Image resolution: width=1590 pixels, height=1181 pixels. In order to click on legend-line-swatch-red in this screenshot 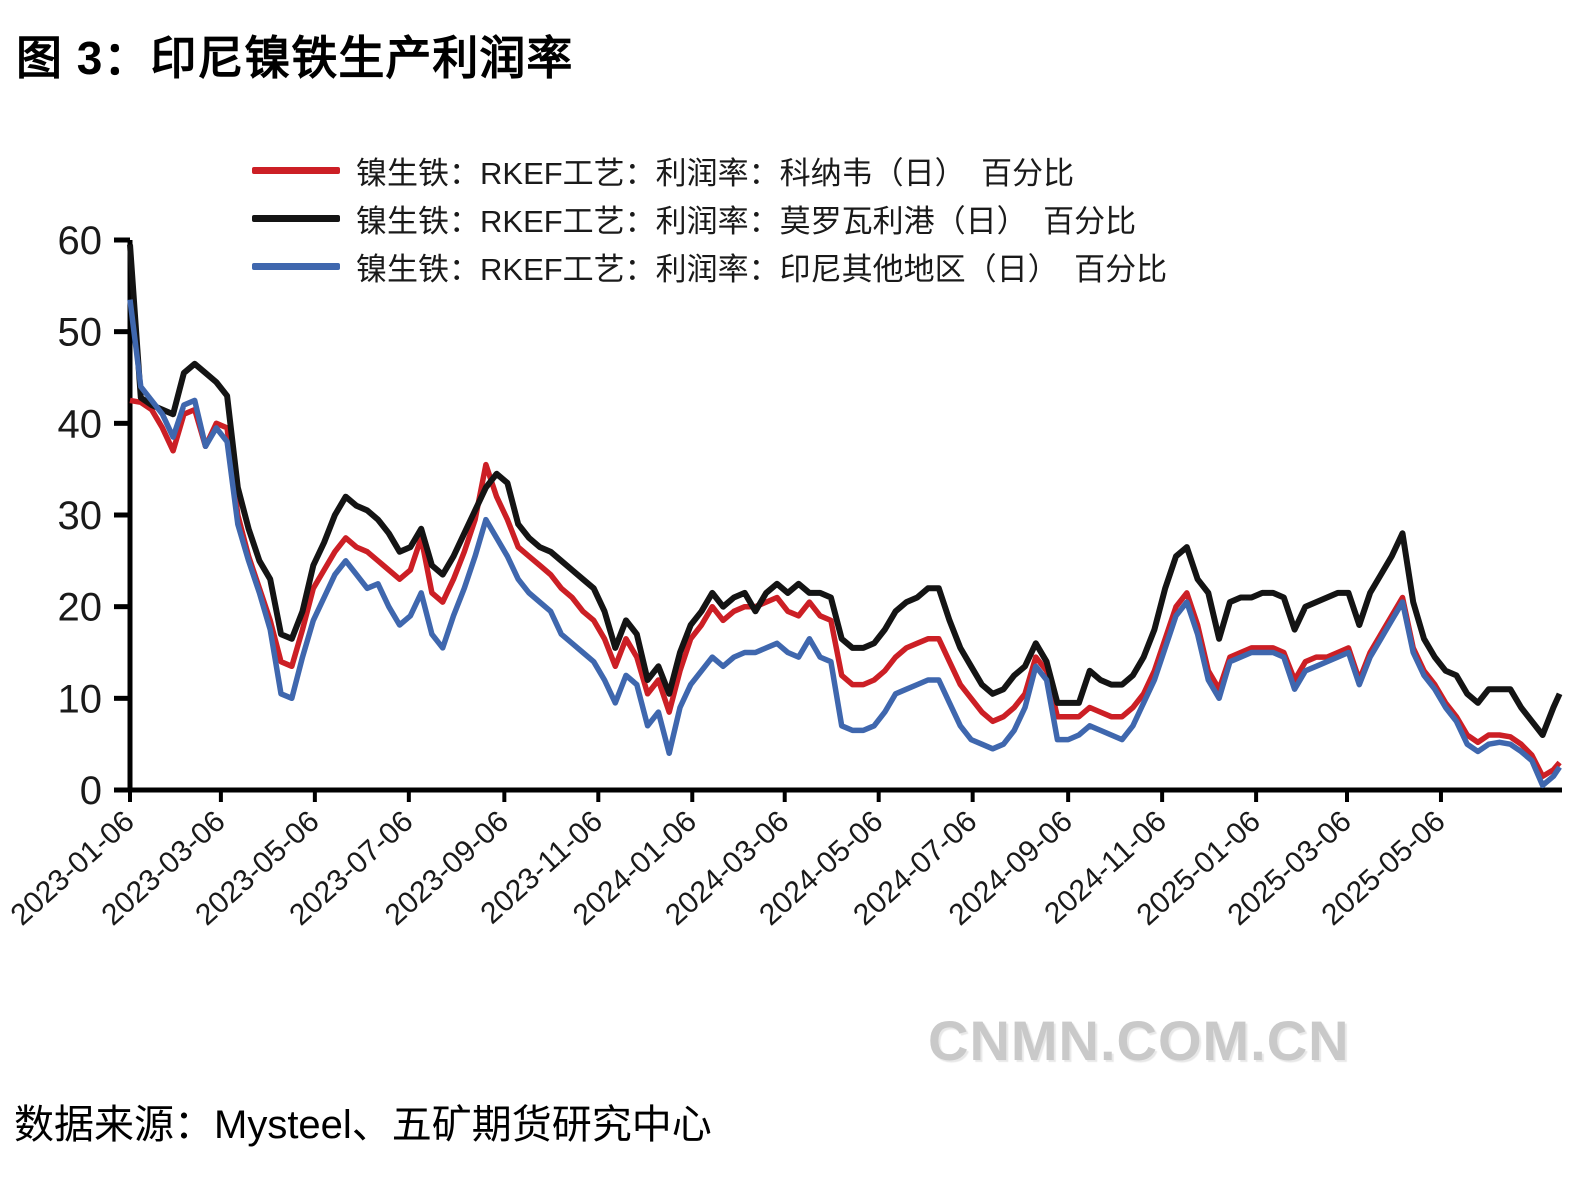, I will do `click(296, 170)`.